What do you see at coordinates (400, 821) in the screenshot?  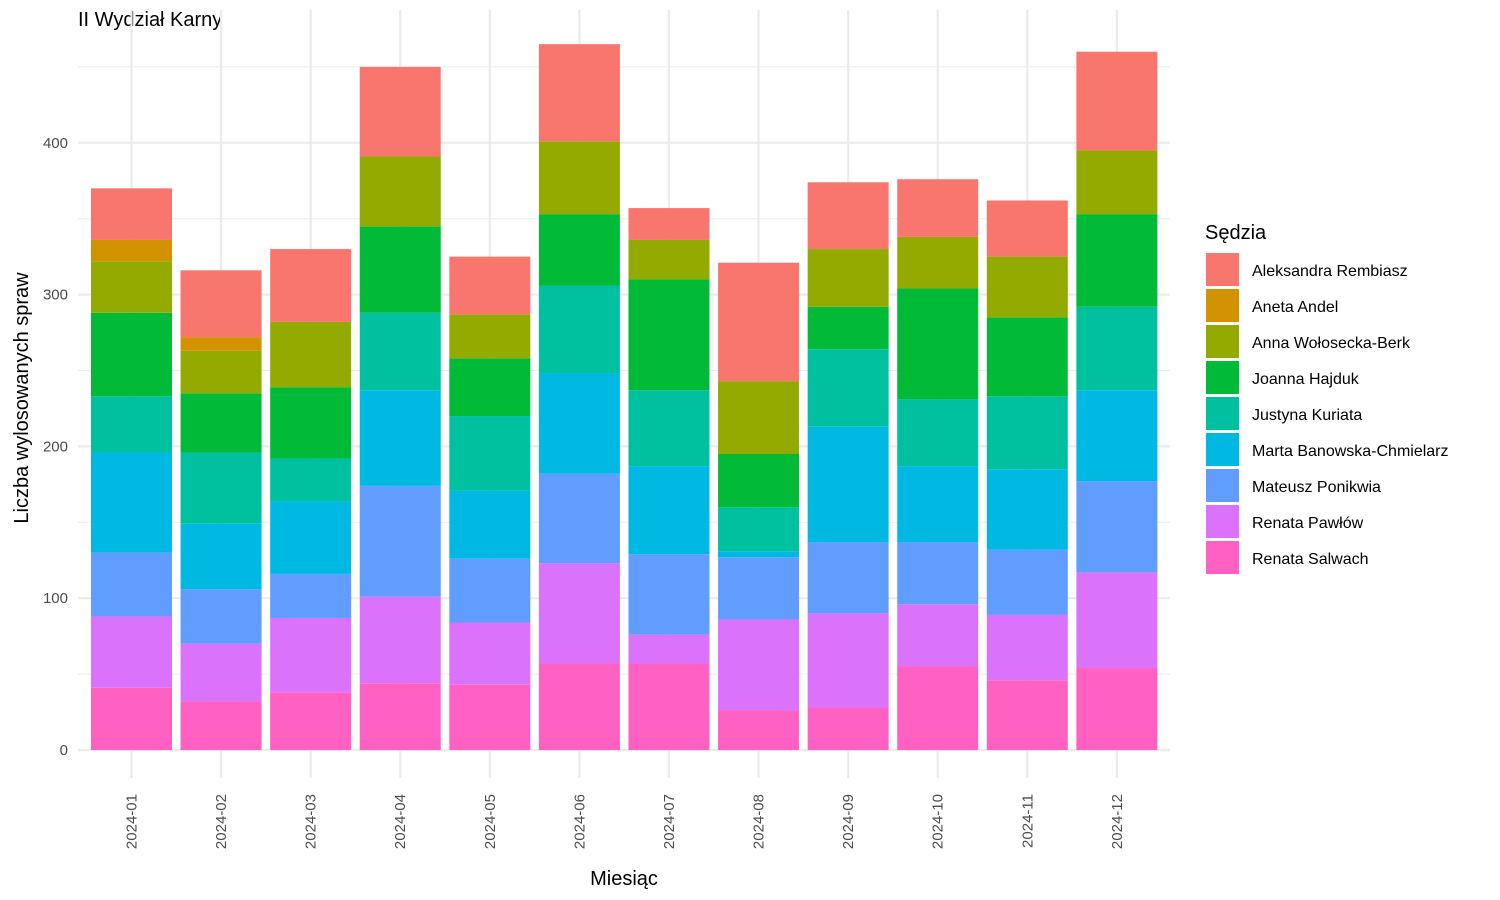 I see `x-tick-label: 2024-04` at bounding box center [400, 821].